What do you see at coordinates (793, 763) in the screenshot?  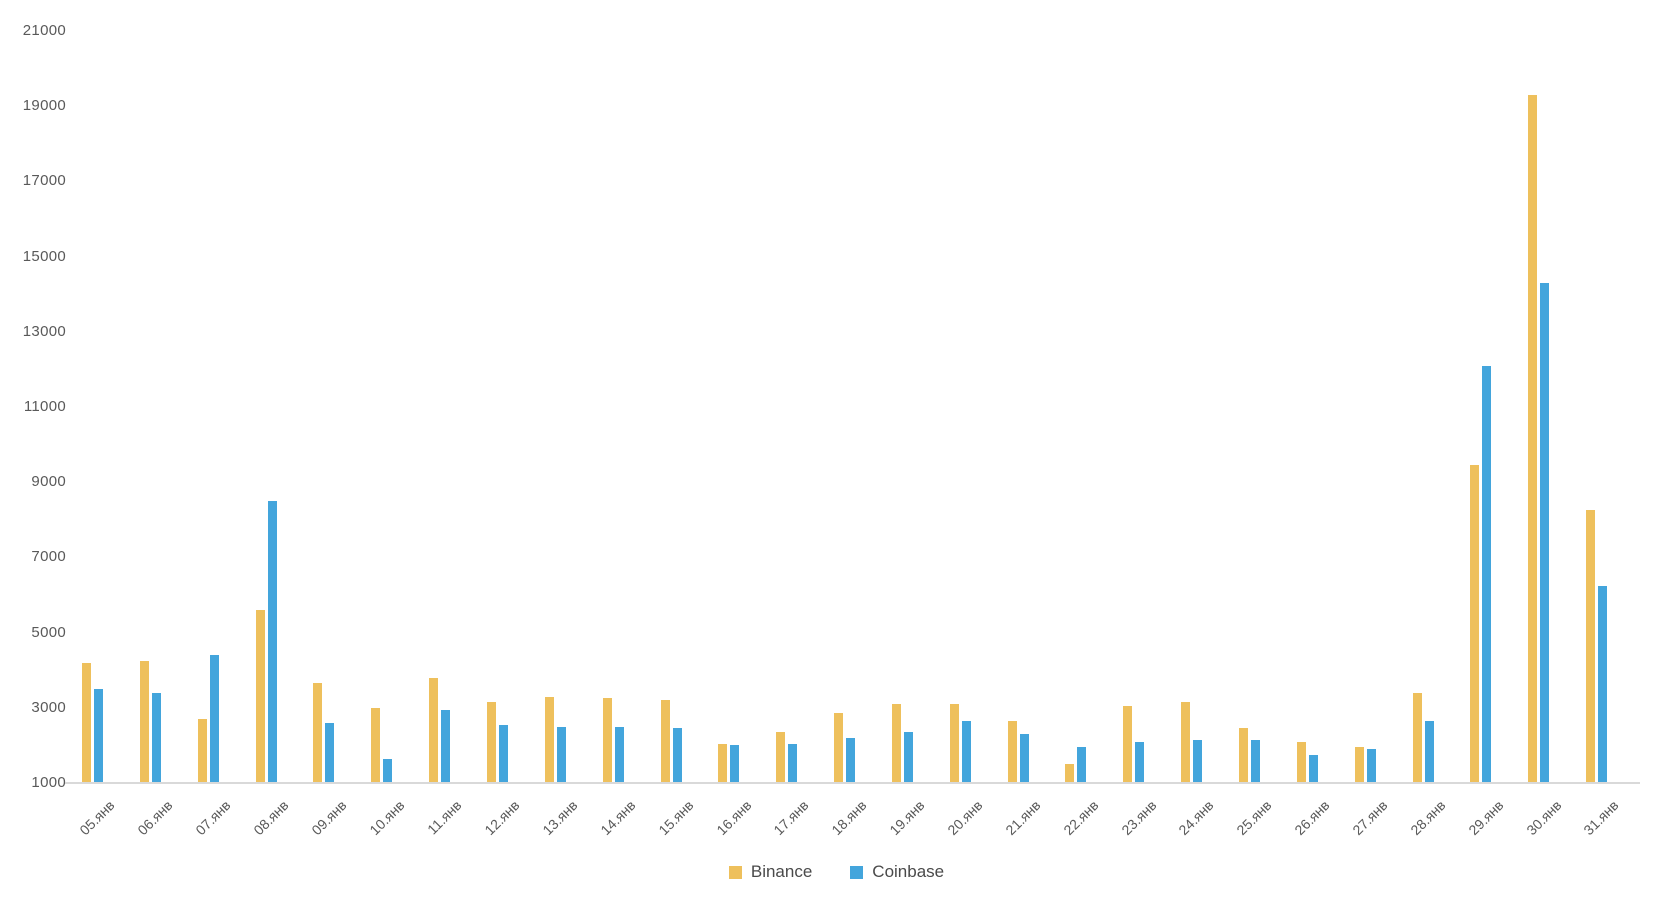 I see `bar-coinbase-17.янв` at bounding box center [793, 763].